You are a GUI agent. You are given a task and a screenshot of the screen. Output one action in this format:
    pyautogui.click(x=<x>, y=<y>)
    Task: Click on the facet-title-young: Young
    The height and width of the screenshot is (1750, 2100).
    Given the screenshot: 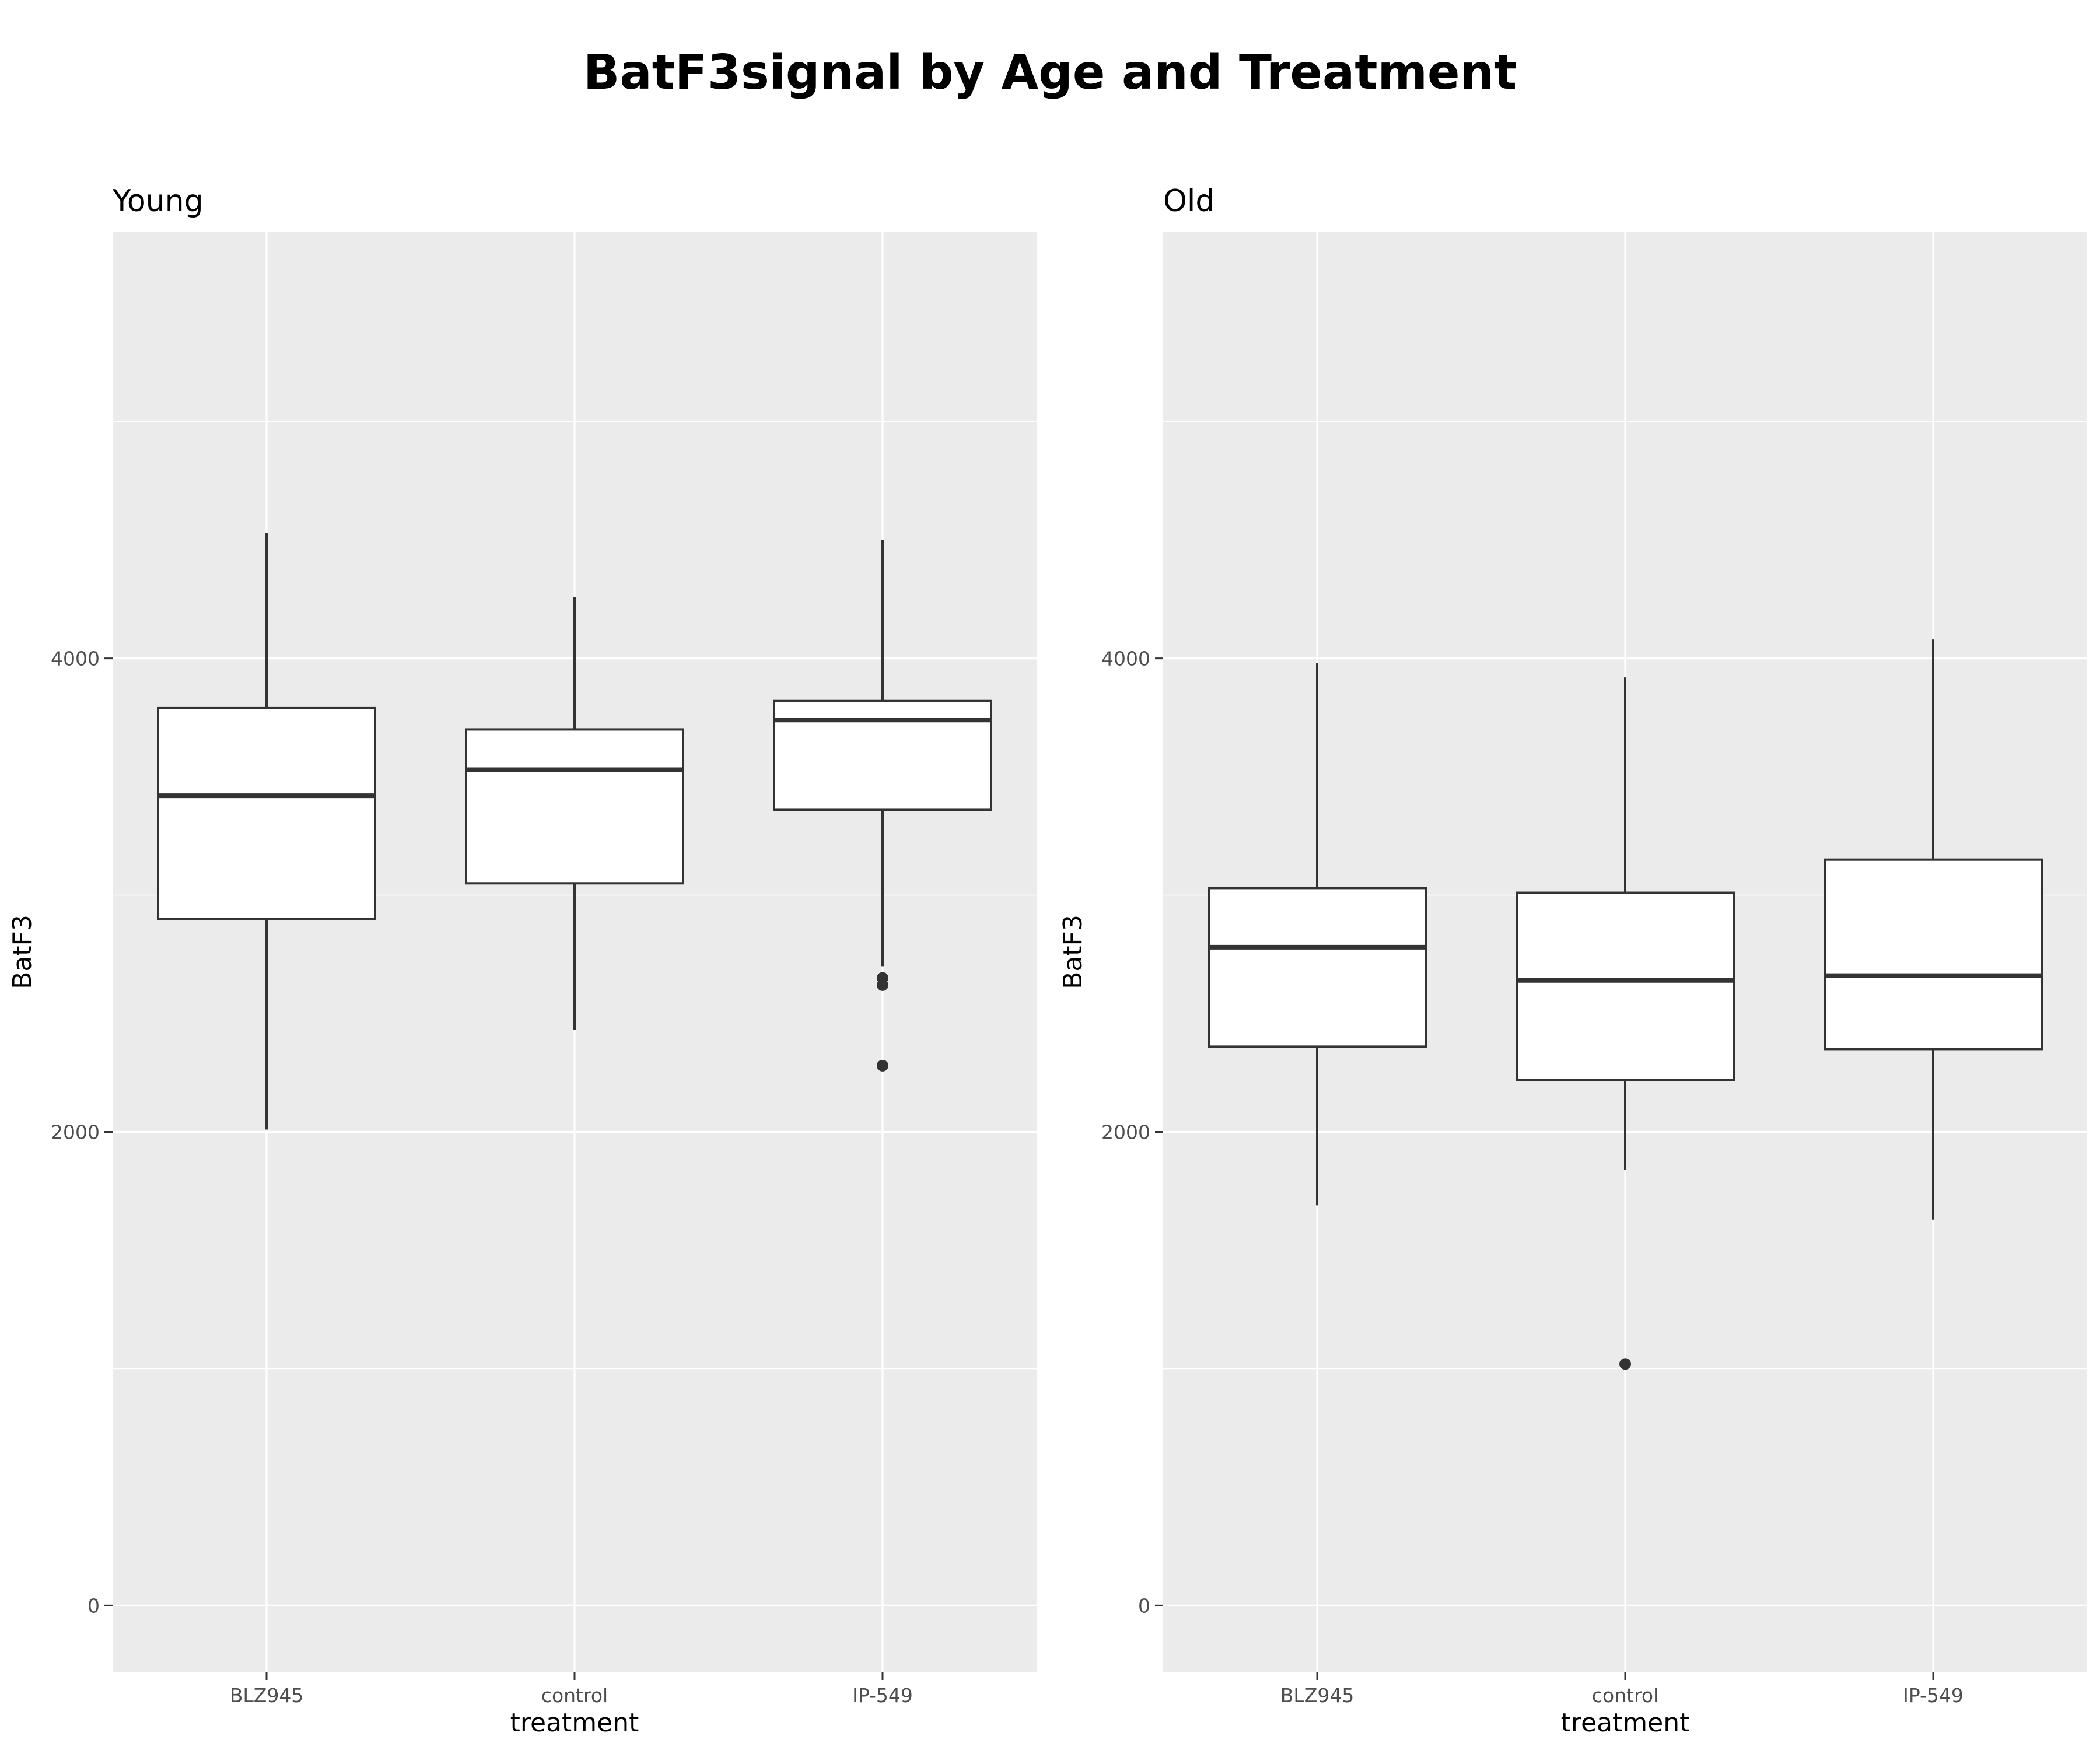 What is the action you would take?
    pyautogui.click(x=158, y=201)
    